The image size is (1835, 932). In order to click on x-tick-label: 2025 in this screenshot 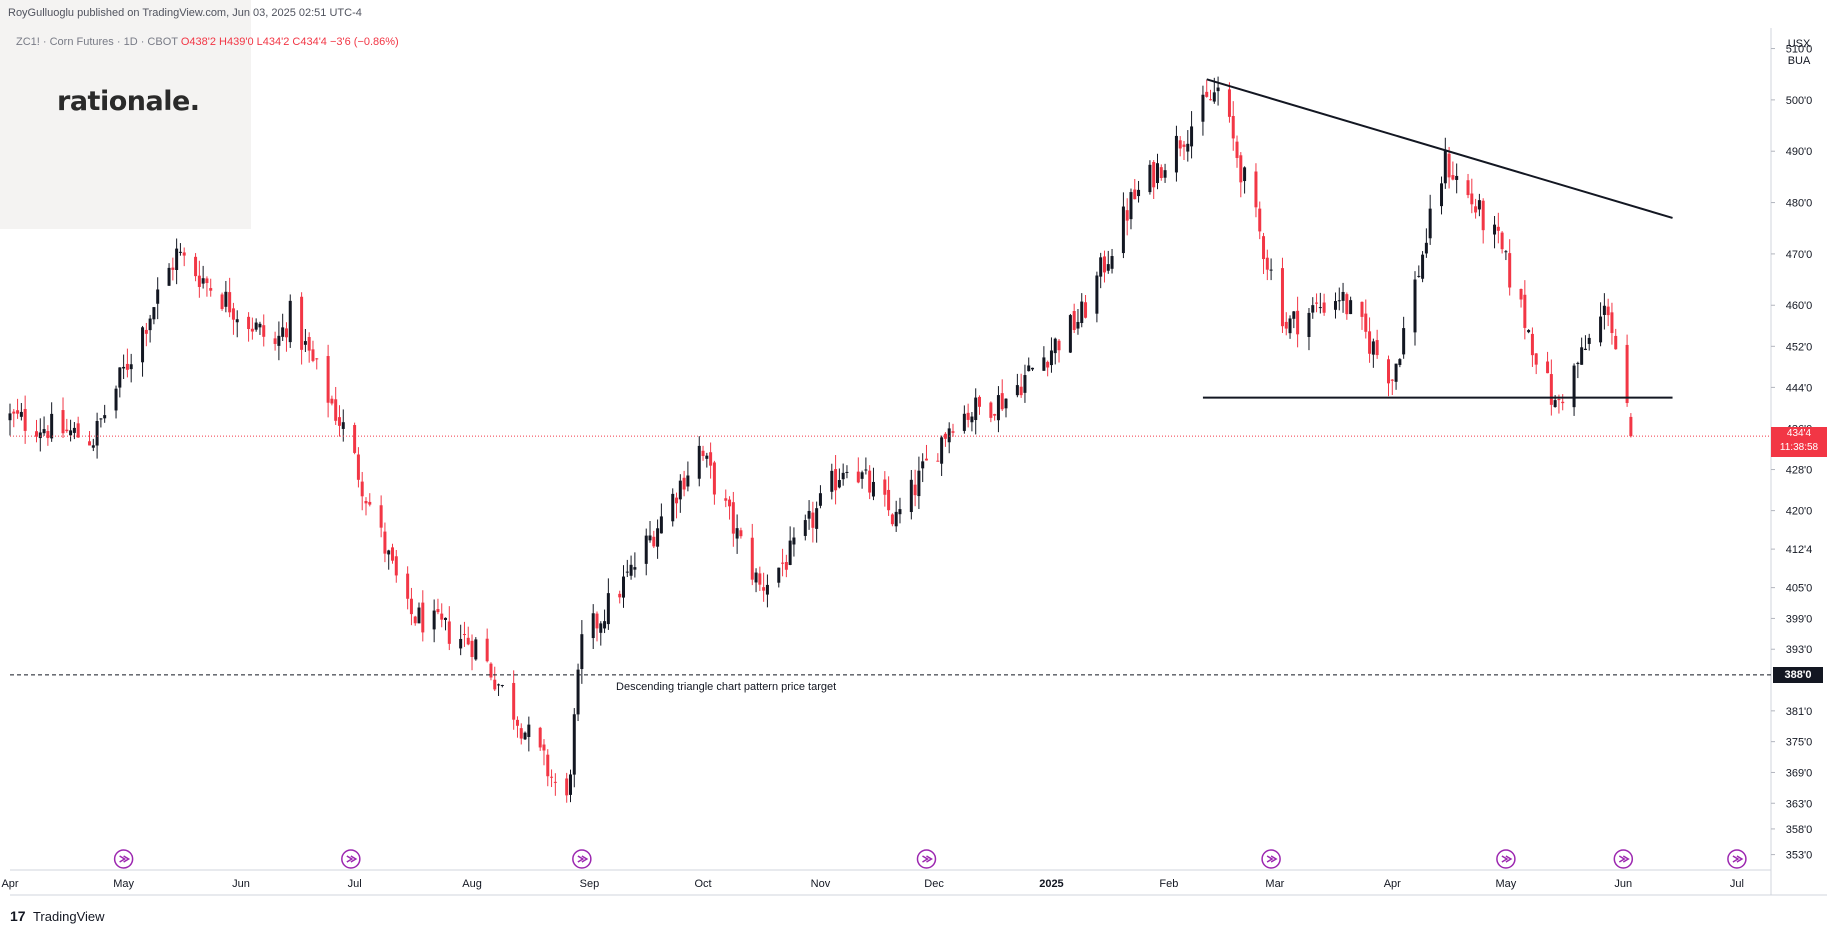, I will do `click(1051, 884)`.